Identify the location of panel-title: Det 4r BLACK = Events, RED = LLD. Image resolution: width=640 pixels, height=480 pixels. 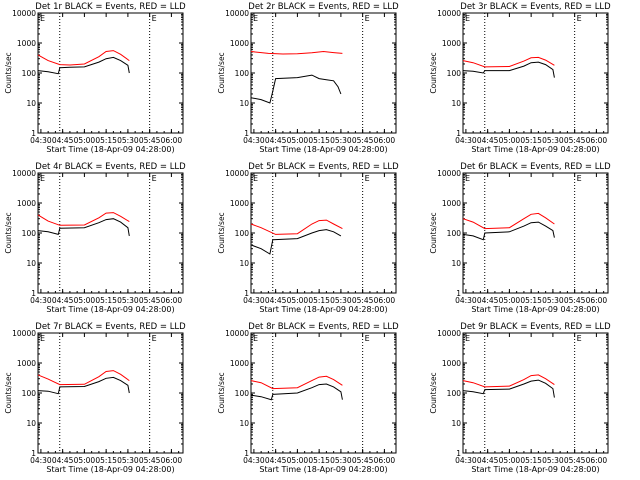
(110, 167).